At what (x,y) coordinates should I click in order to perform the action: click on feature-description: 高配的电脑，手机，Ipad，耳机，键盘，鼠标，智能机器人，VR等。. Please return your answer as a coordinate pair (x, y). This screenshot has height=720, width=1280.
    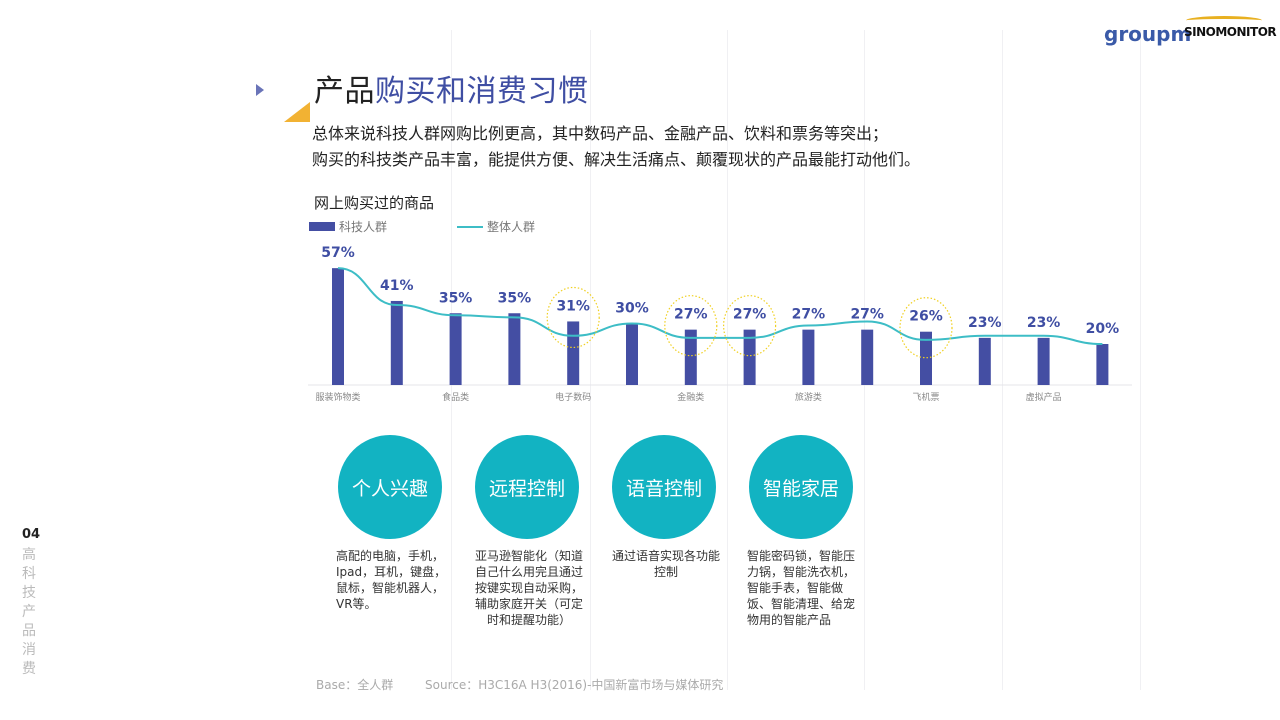
    Looking at the image, I should click on (391, 580).